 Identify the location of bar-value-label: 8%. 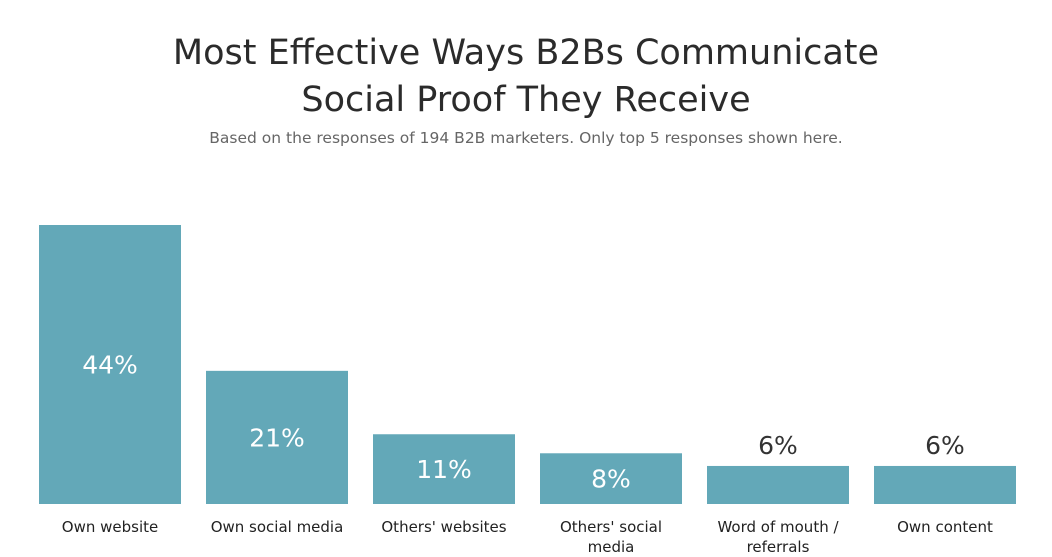
(611, 479).